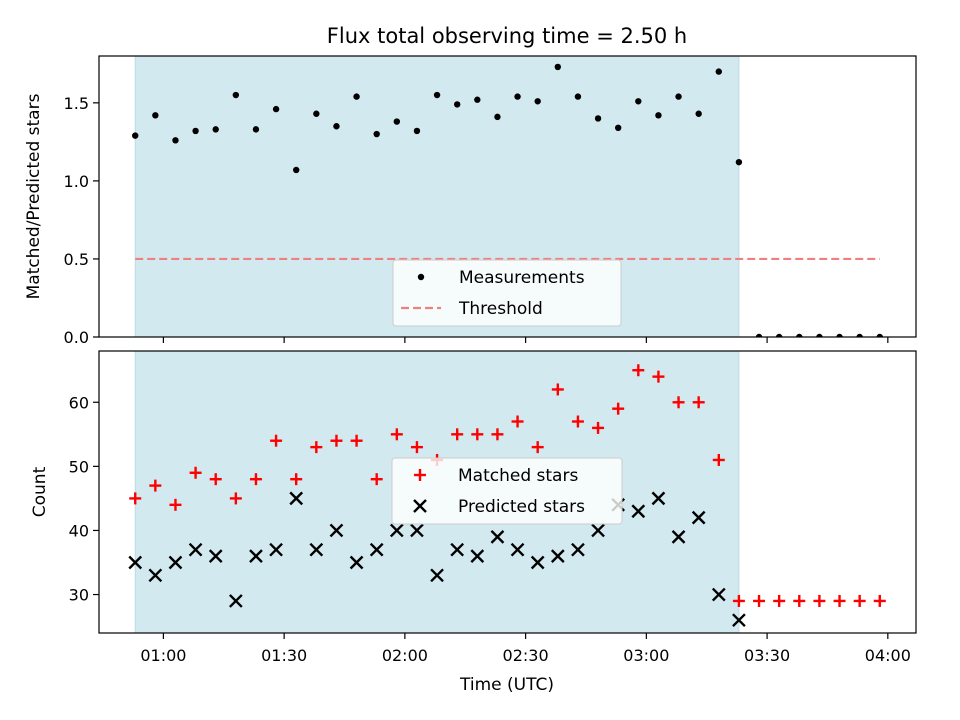 This screenshot has width=960, height=720. I want to click on x-tick-label: 04:00, so click(888, 655).